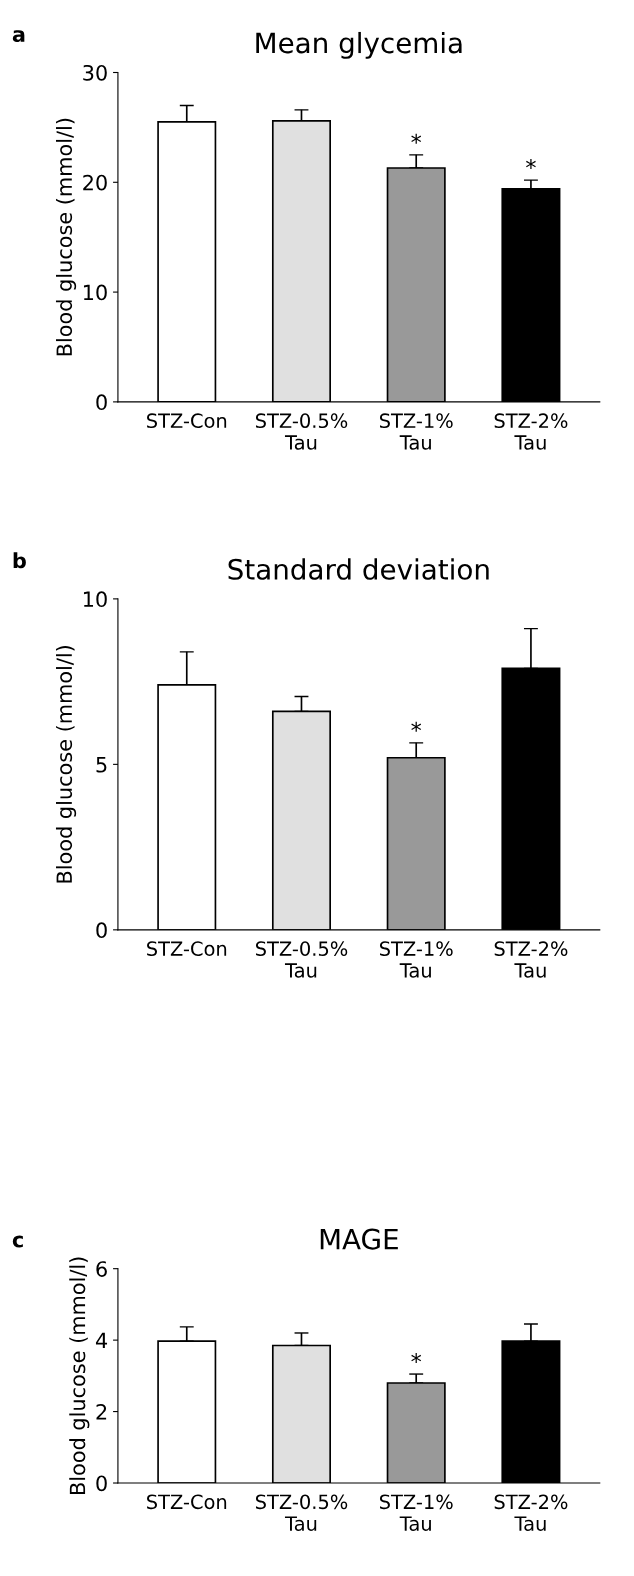 Image resolution: width=634 pixels, height=1576 pixels. I want to click on y-tick-label: 4, so click(101, 1340).